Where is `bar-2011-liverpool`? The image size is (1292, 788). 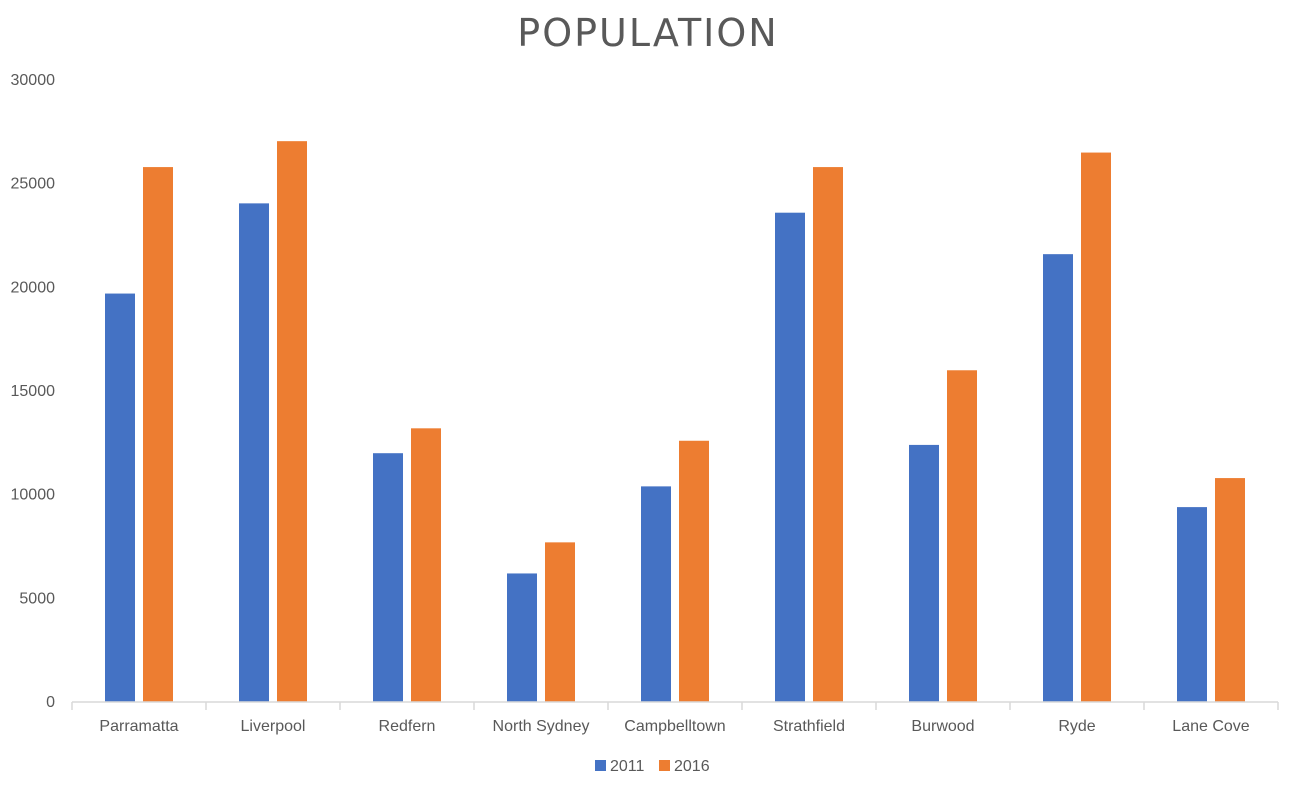 bar-2011-liverpool is located at coordinates (254, 452).